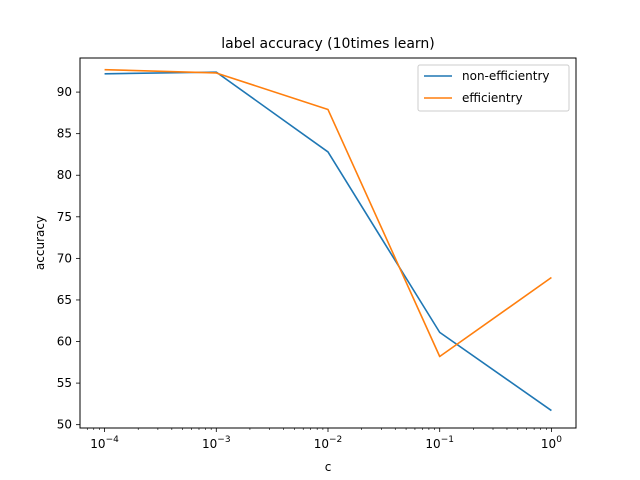 Image resolution: width=640 pixels, height=480 pixels. Describe the element at coordinates (328, 44) in the screenshot. I see `chart-title: label accuracy (10times learn)` at that location.